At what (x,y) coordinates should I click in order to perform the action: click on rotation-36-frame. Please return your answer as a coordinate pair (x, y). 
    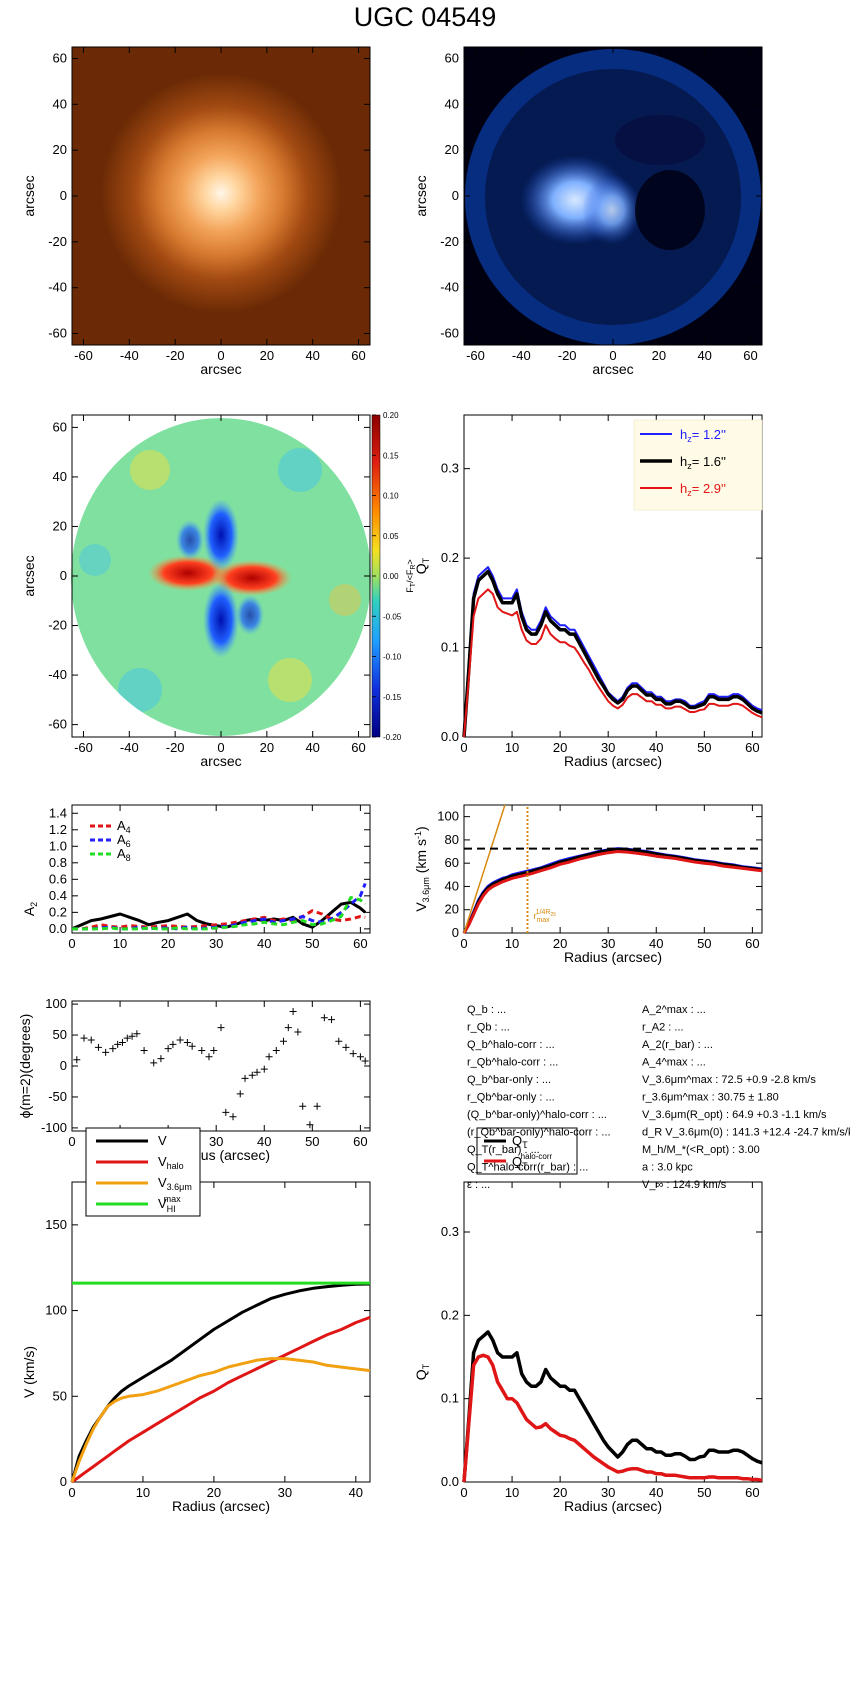
    Looking at the image, I should click on (613, 869).